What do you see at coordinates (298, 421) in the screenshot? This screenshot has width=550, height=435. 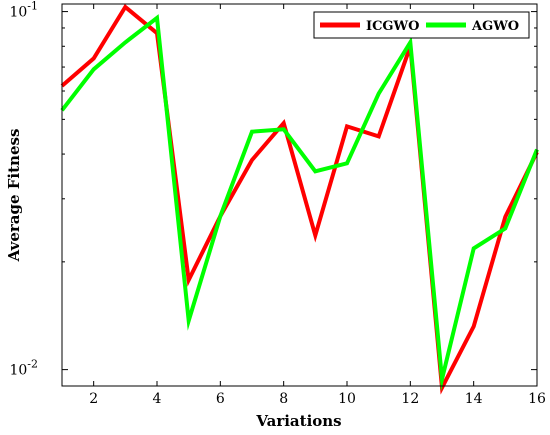 I see `x-axis-title: Variations` at bounding box center [298, 421].